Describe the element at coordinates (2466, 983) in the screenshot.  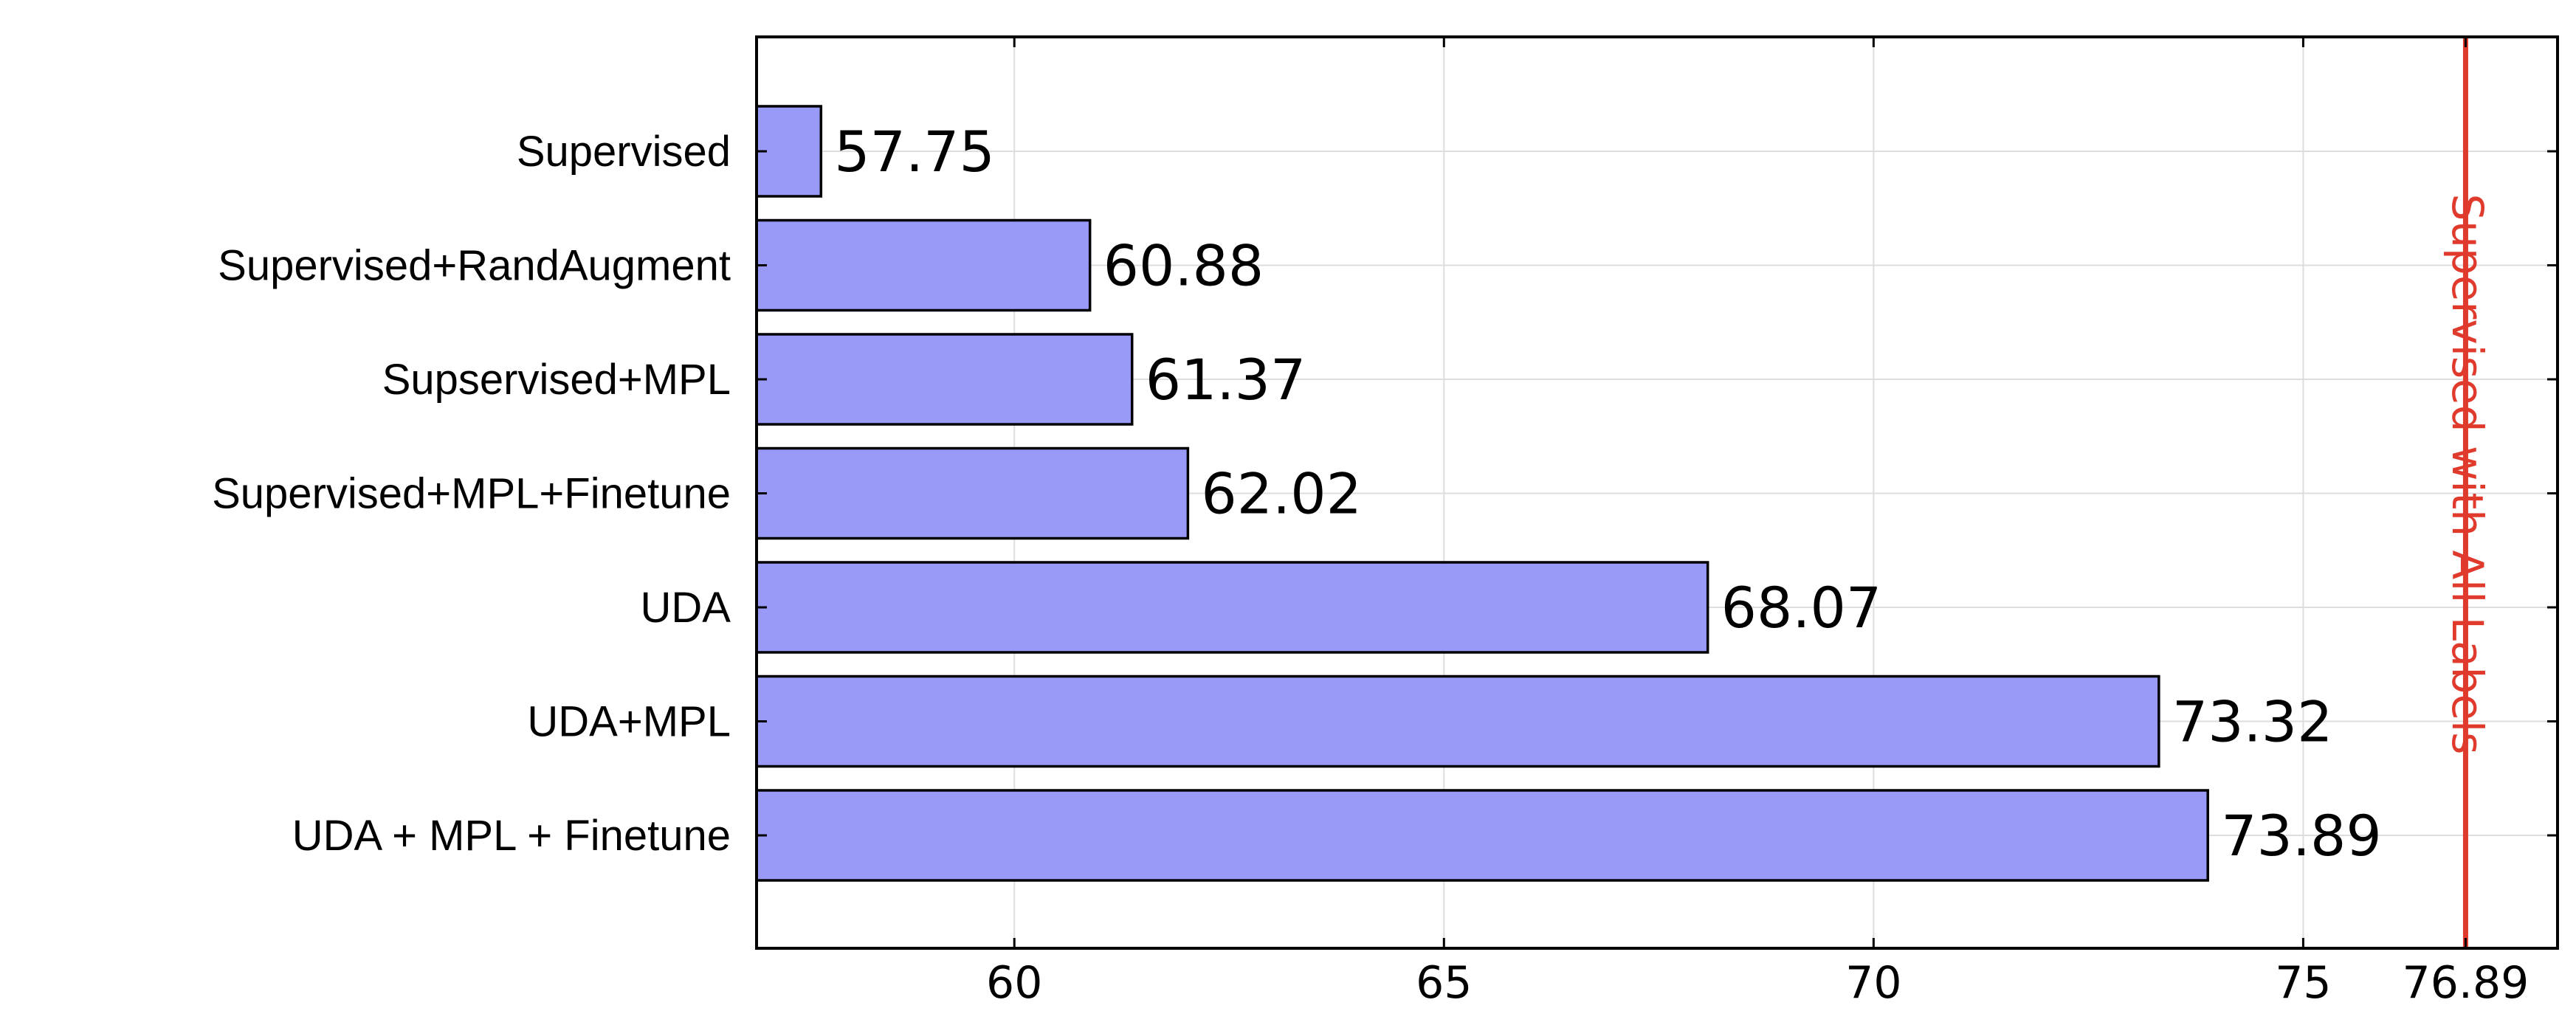
I see `x-tick-label: 76.89` at that location.